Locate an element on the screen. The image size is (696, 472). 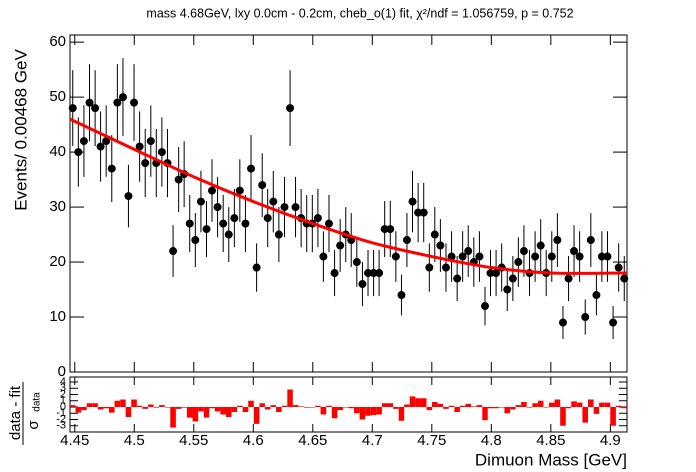
x-tick-label: 4.5 is located at coordinates (134, 440).